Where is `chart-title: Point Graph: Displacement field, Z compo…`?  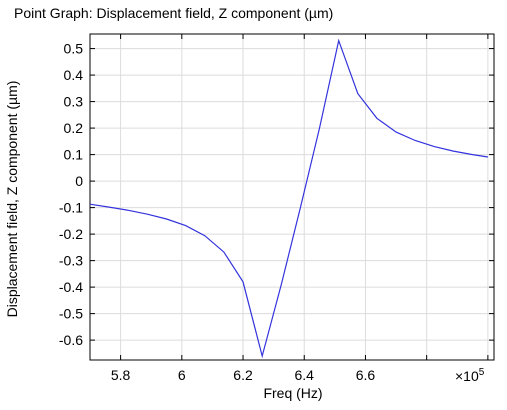 chart-title: Point Graph: Displacement field, Z compo… is located at coordinates (173, 13).